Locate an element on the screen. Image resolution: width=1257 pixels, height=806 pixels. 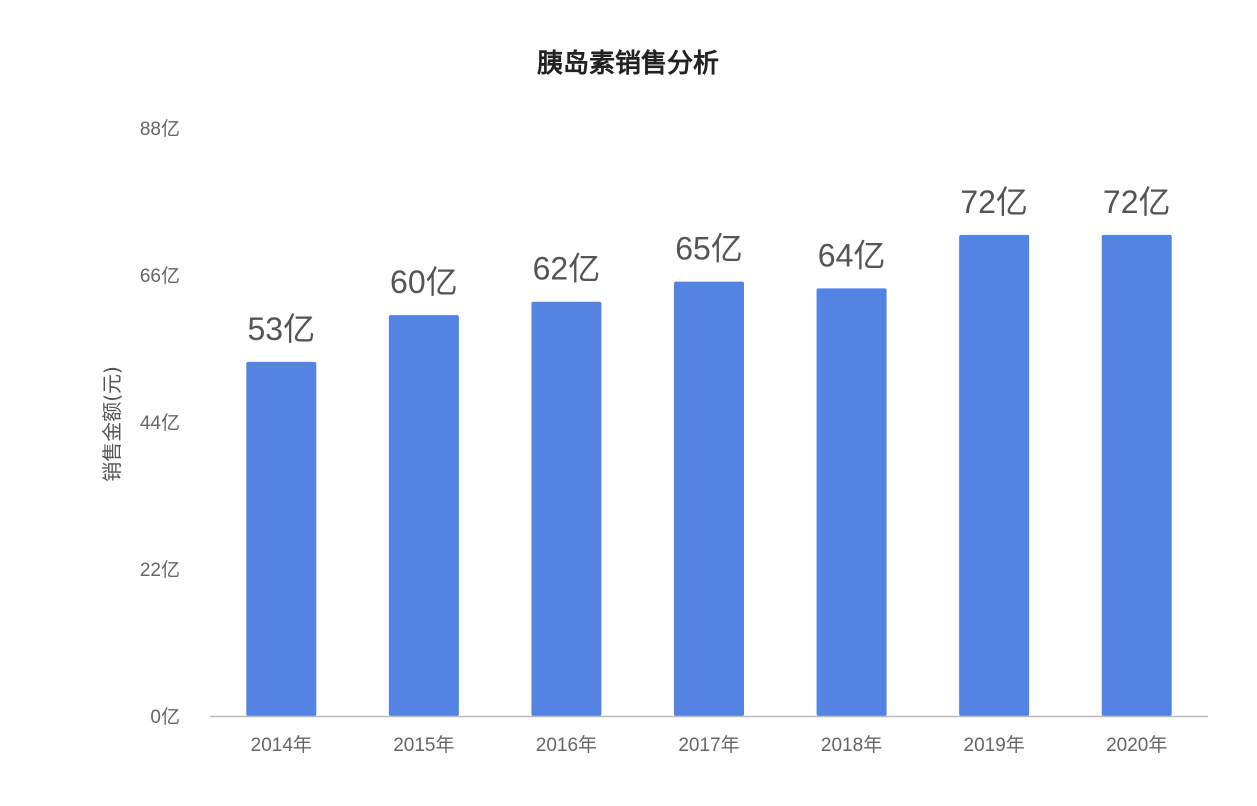
x-tick-label: 2014年 is located at coordinates (281, 745).